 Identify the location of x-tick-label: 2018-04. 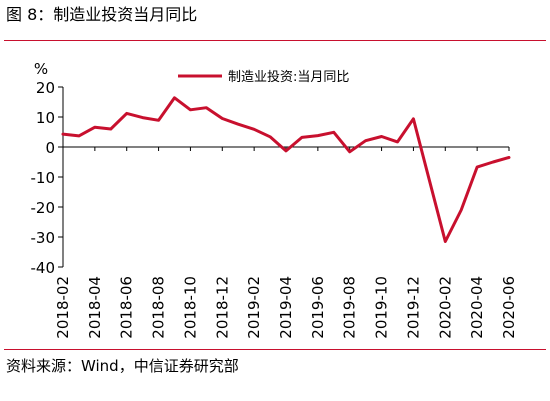
(95, 307).